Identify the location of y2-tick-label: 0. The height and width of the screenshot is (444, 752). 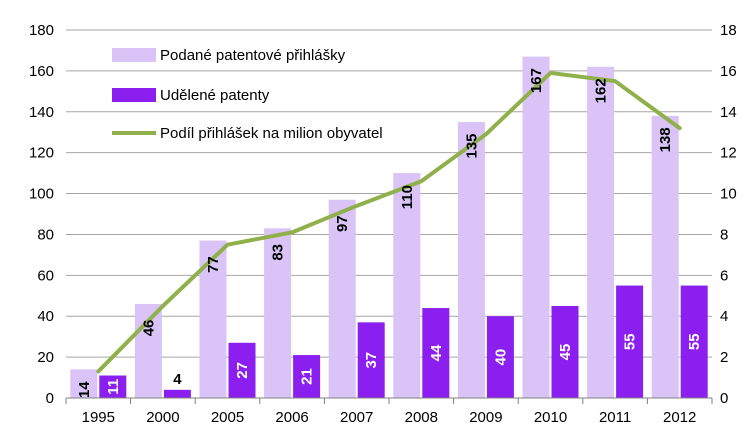
(724, 398).